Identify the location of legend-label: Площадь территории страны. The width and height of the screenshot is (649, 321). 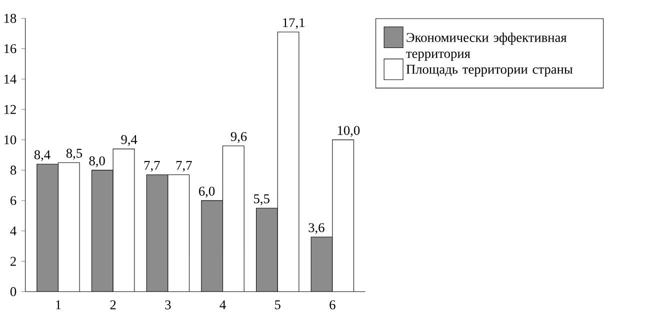
(489, 70).